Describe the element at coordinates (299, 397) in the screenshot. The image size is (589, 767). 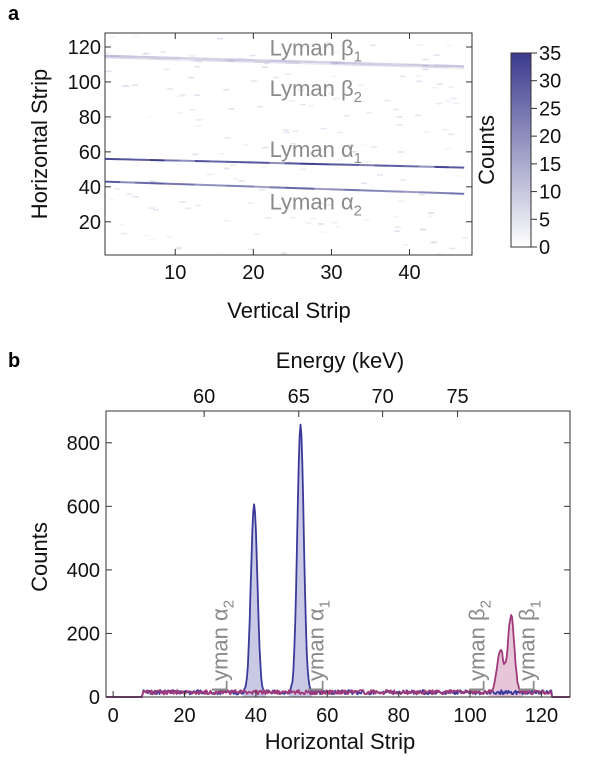
I see `energy-tick-label: 65` at that location.